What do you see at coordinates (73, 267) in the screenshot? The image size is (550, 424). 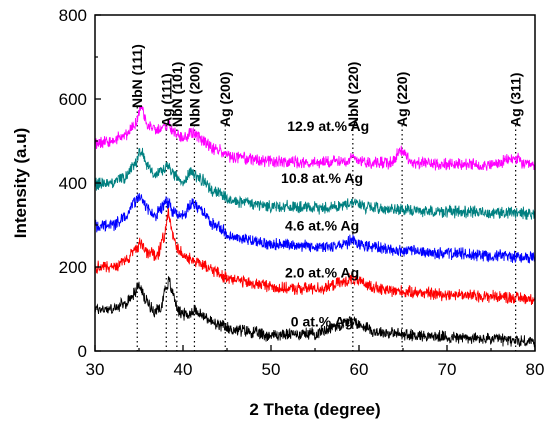 I see `y-tick-label: 200` at bounding box center [73, 267].